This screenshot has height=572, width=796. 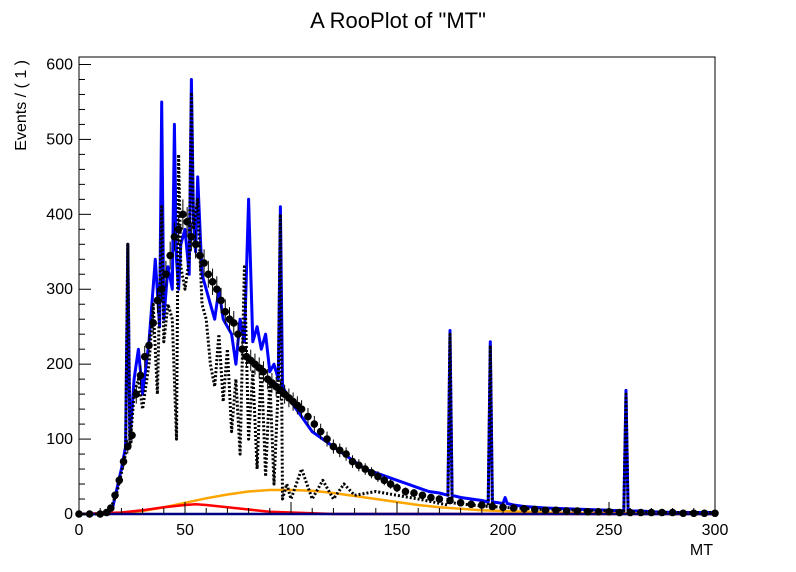 What do you see at coordinates (68, 514) in the screenshot?
I see `y-tick-label: 0` at bounding box center [68, 514].